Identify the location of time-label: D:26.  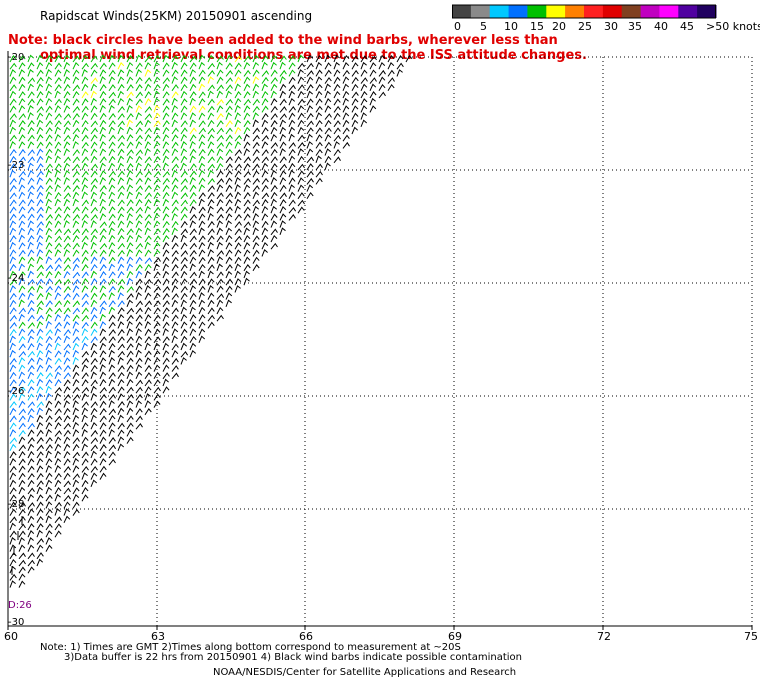
(20, 605).